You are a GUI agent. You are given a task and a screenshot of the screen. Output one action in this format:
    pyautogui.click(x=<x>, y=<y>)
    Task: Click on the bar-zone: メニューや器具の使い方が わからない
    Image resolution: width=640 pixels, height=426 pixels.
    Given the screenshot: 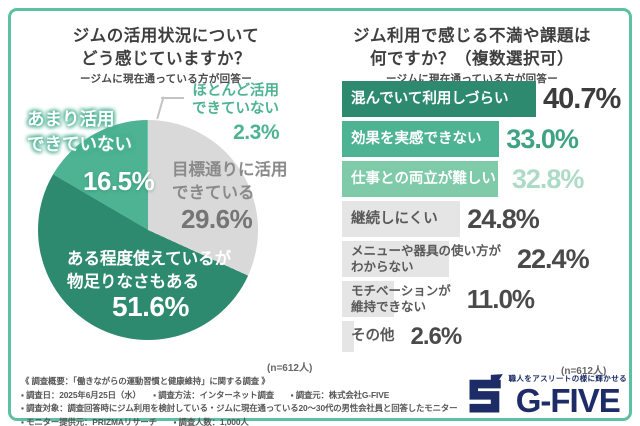 What is the action you would take?
    pyautogui.click(x=426, y=259)
    